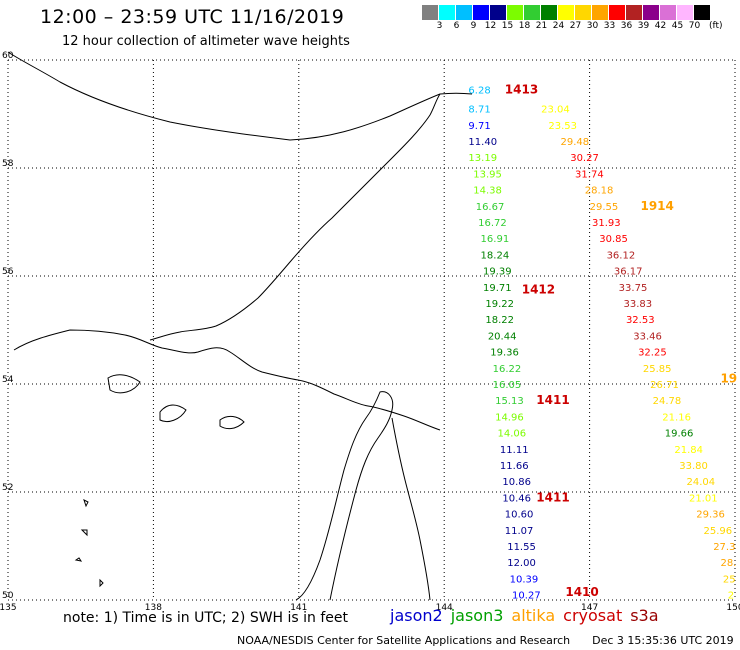 This screenshot has width=740, height=650. What do you see at coordinates (487, 191) in the screenshot?
I see `wave-height-value: 14.38` at bounding box center [487, 191].